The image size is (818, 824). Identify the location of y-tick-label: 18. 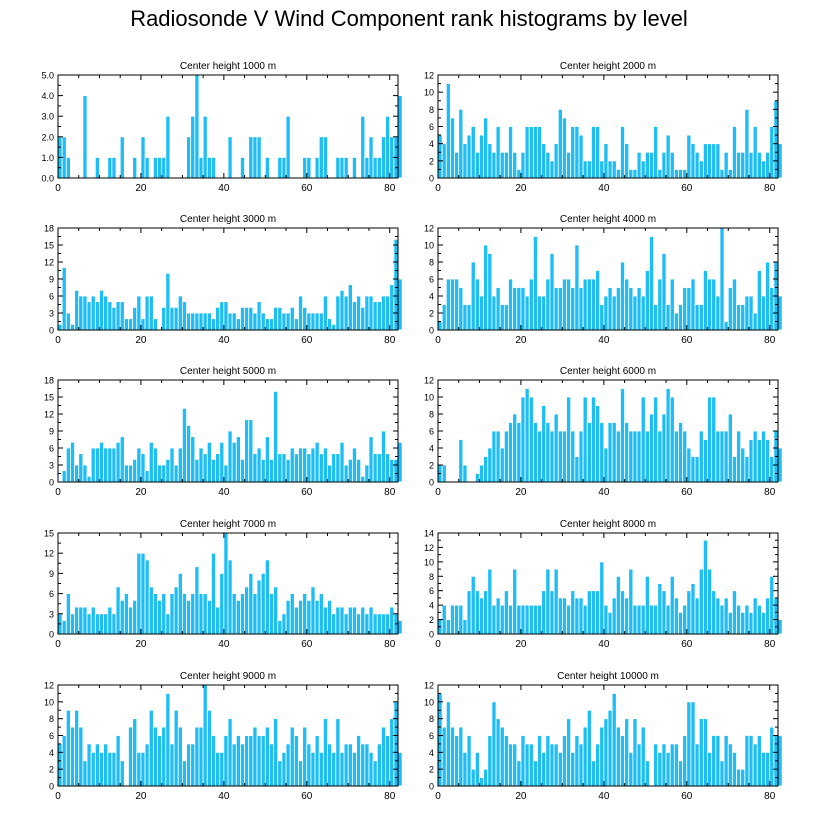
(49, 381).